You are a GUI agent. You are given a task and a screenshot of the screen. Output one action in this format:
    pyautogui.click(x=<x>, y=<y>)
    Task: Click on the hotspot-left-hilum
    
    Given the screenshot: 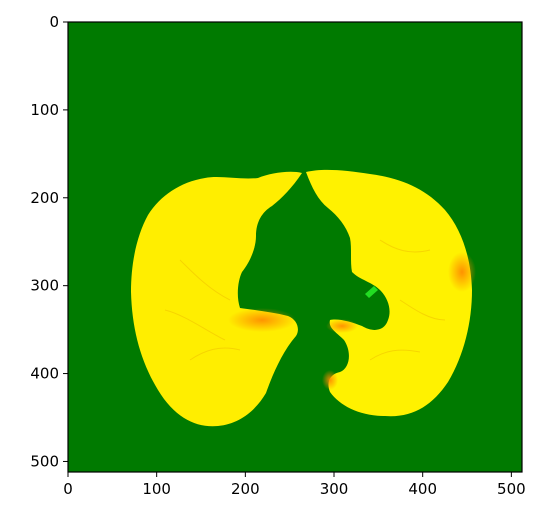 What is the action you would take?
    pyautogui.click(x=262, y=320)
    